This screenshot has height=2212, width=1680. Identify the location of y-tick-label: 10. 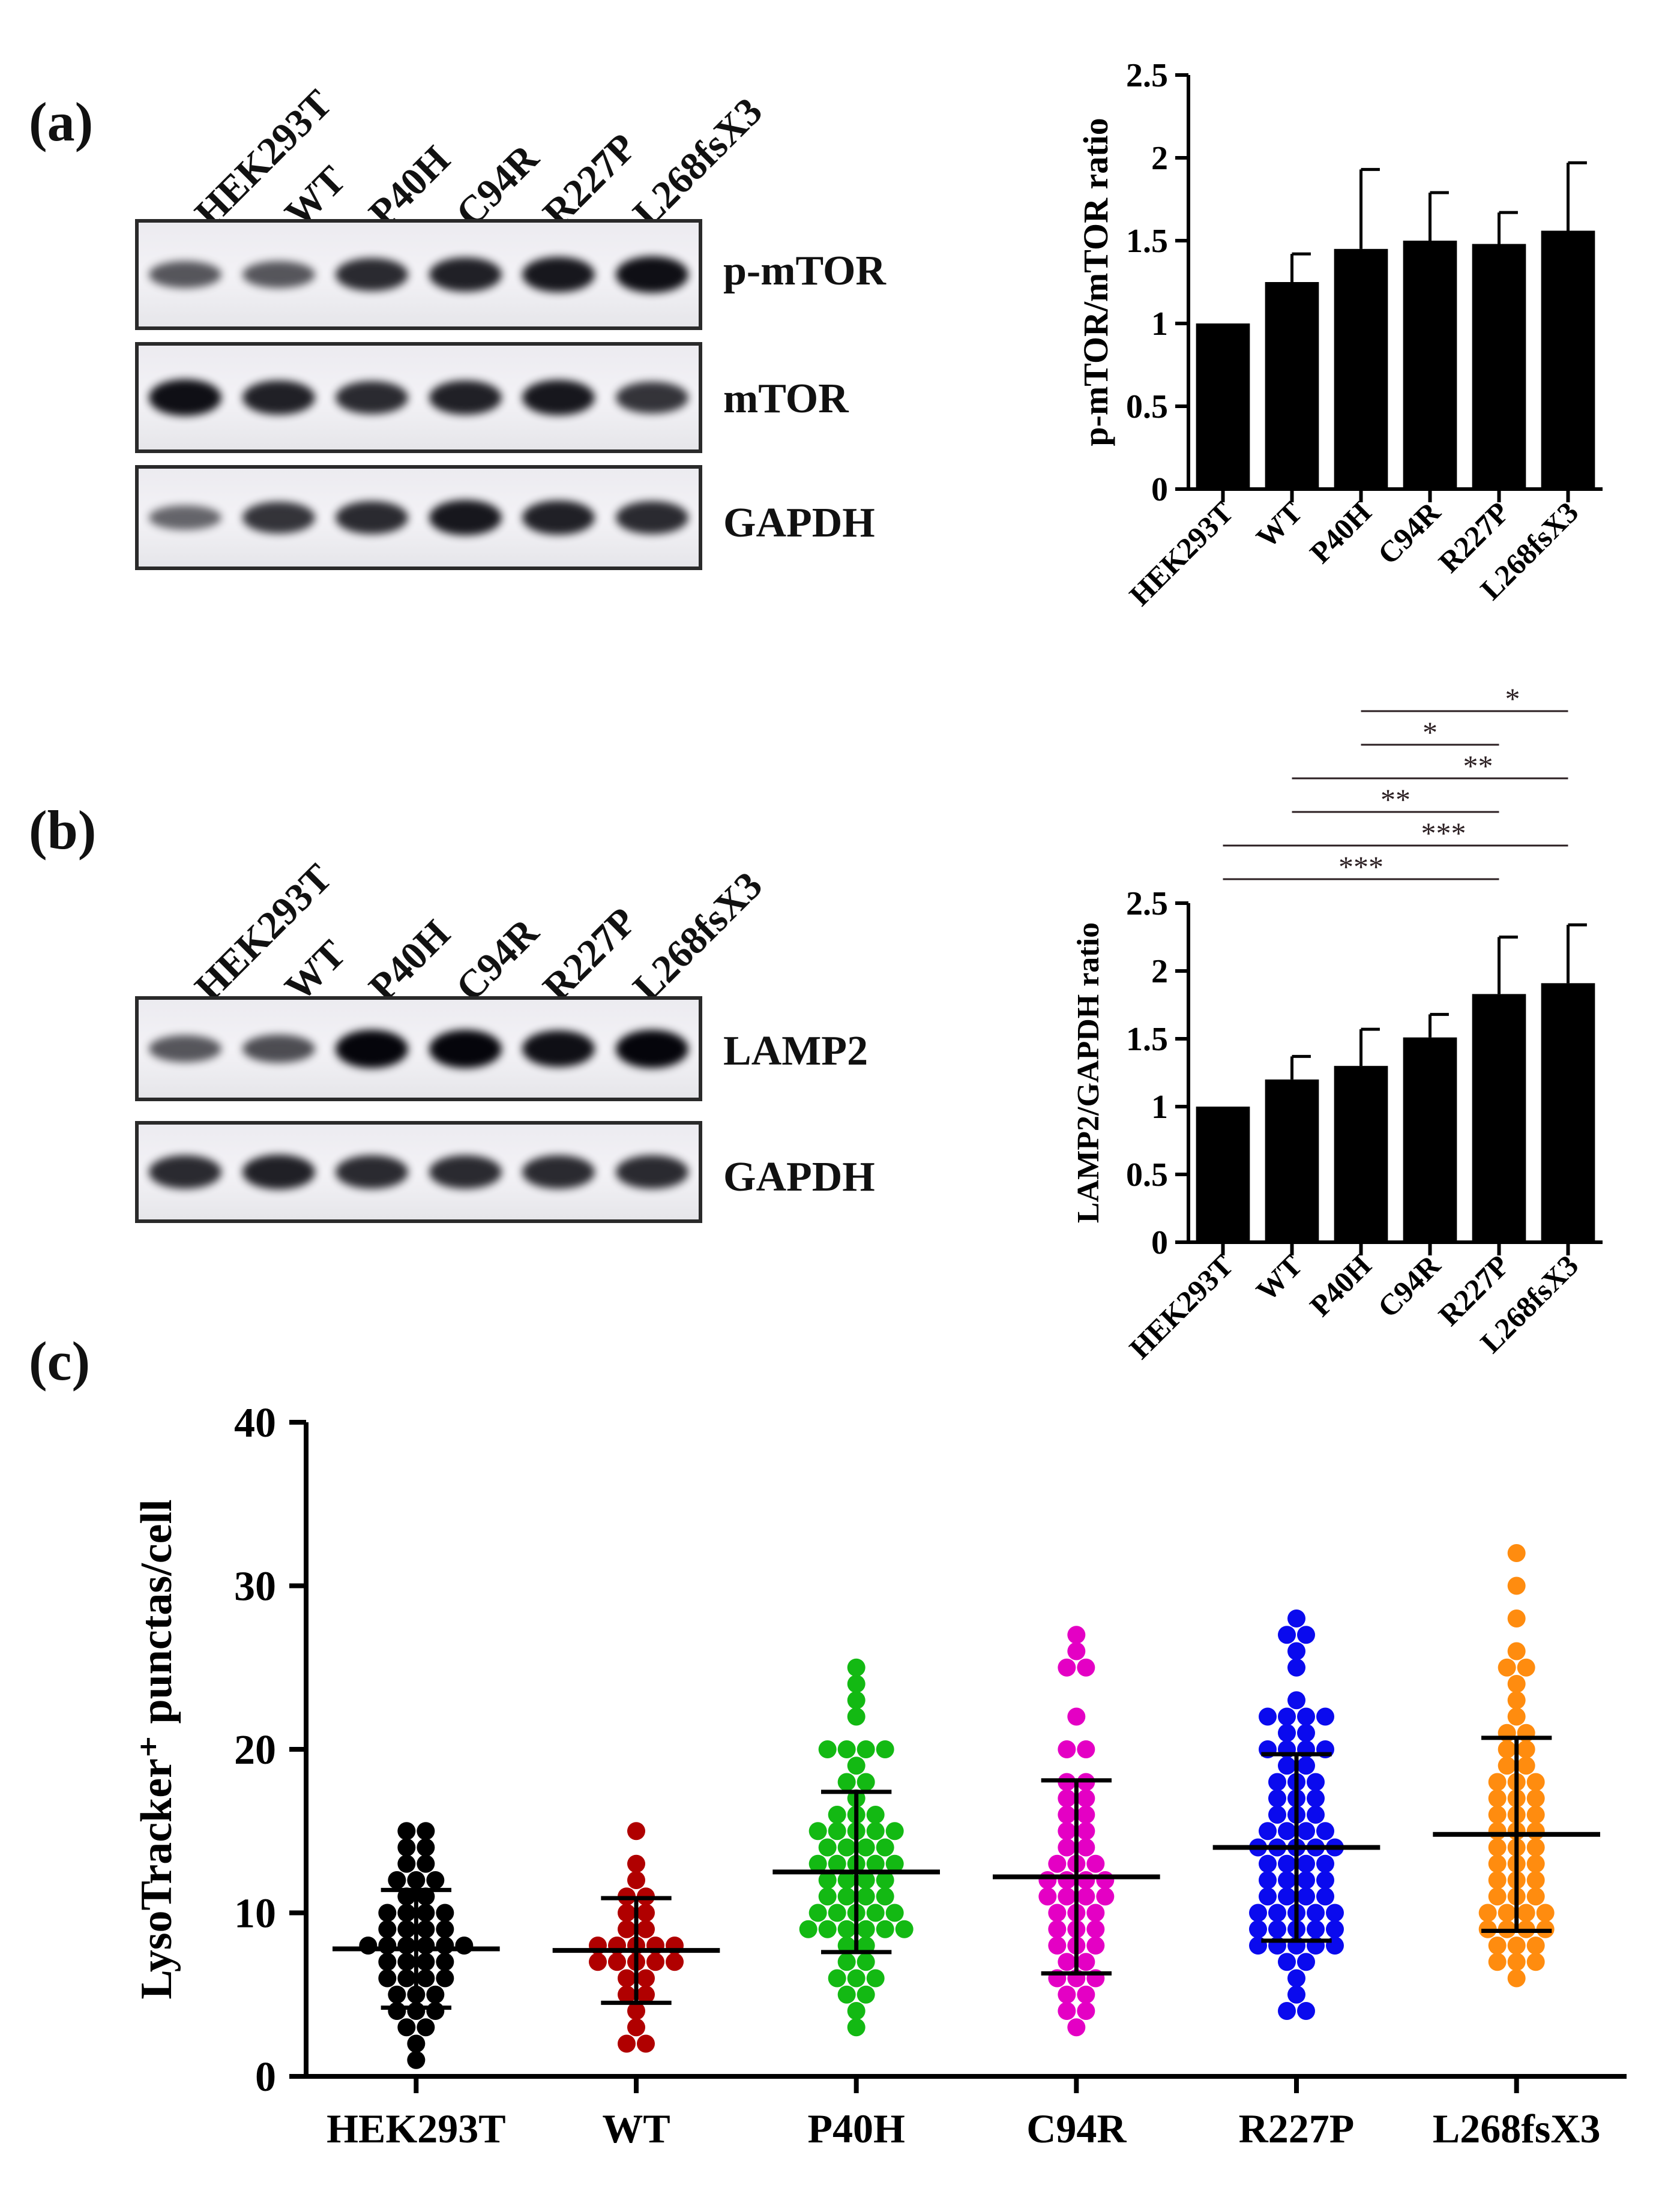
(255, 1914).